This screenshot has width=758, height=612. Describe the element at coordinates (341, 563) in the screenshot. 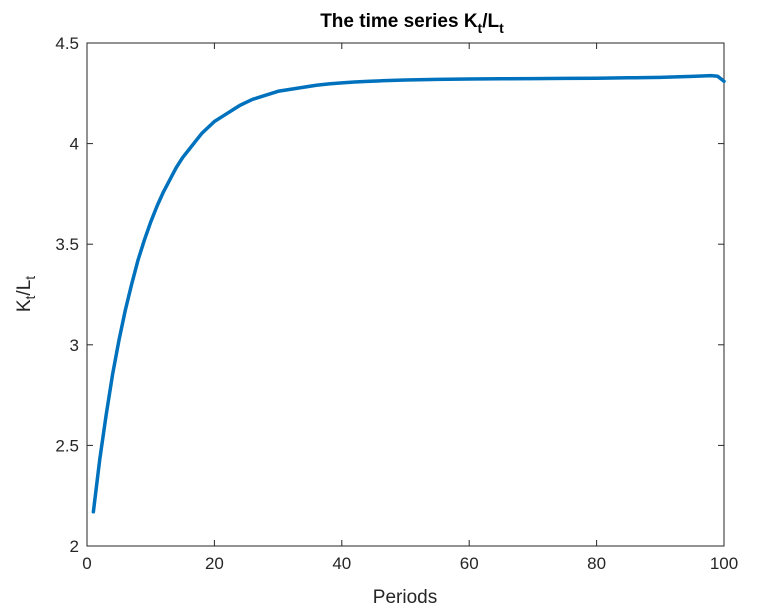

I see `x-tick-label: 40` at that location.